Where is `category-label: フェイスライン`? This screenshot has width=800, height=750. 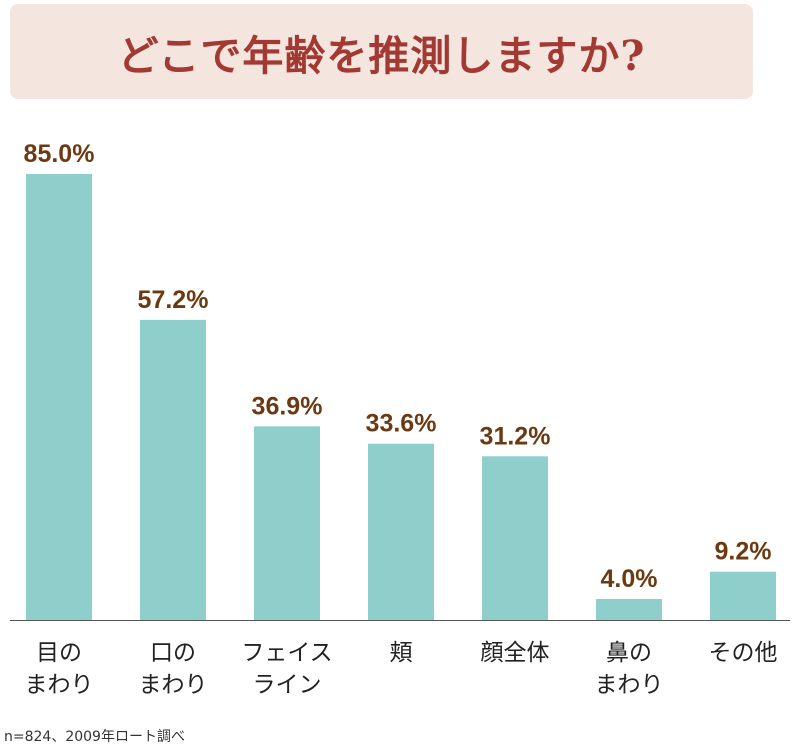
category-label: フェイスライン is located at coordinates (286, 669).